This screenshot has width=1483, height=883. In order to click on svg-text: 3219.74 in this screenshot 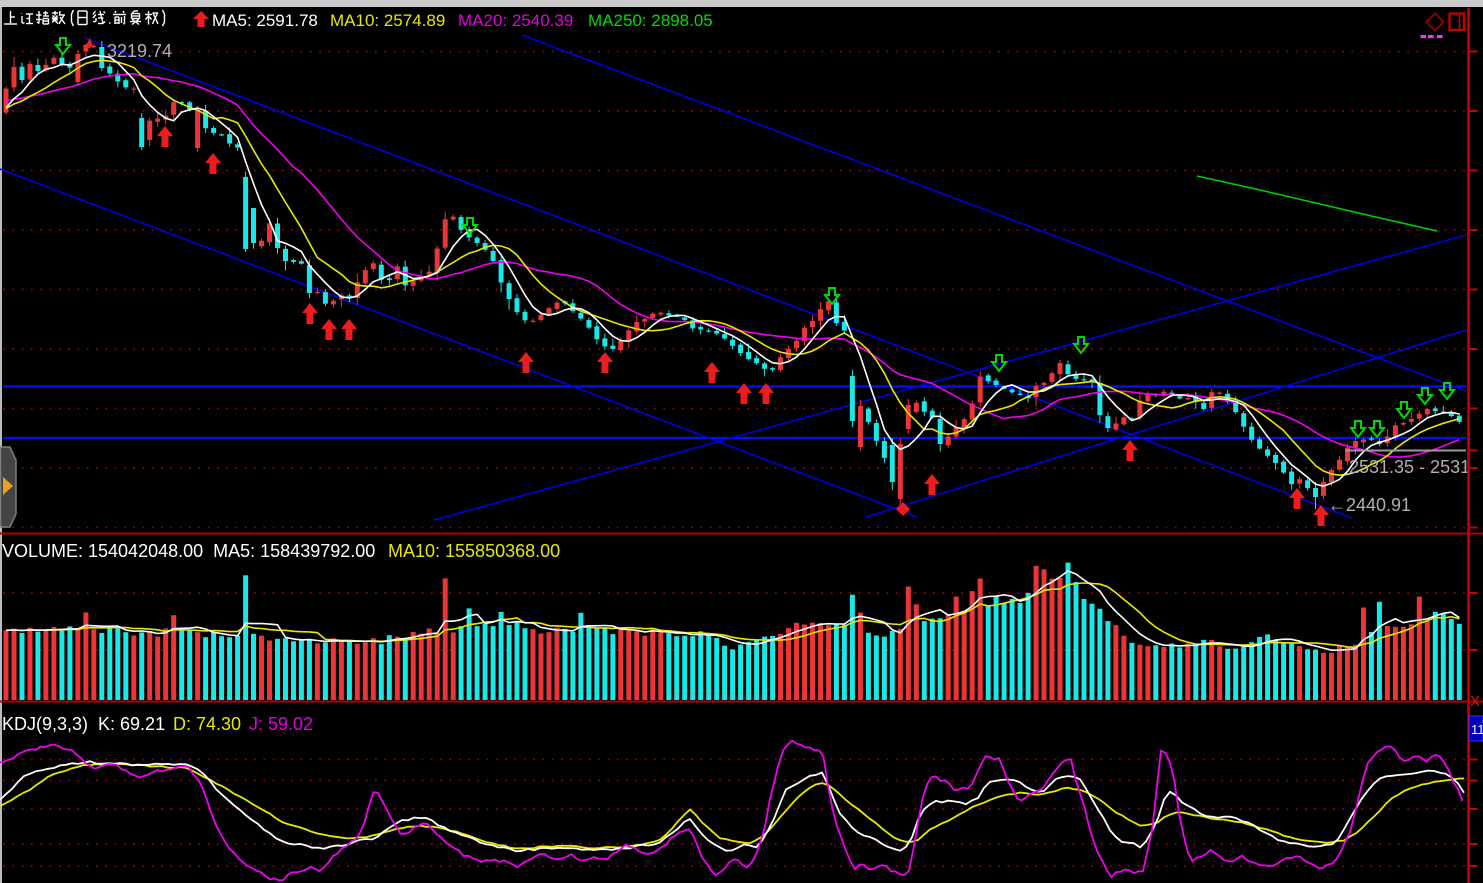, I will do `click(139, 51)`.